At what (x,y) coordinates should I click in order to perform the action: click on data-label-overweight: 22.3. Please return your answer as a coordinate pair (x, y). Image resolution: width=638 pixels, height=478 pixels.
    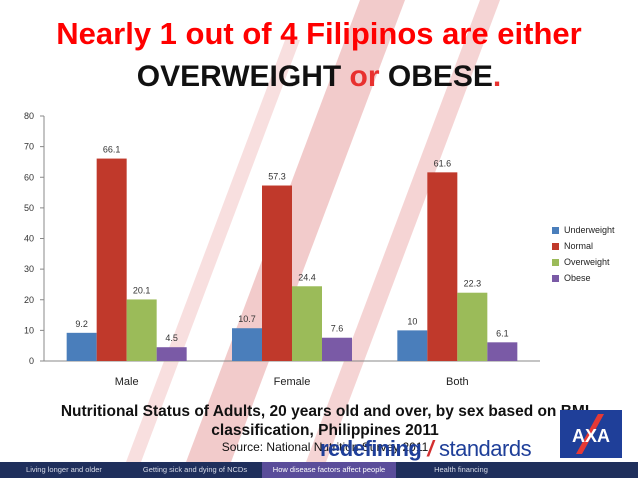
    Looking at the image, I should click on (473, 284).